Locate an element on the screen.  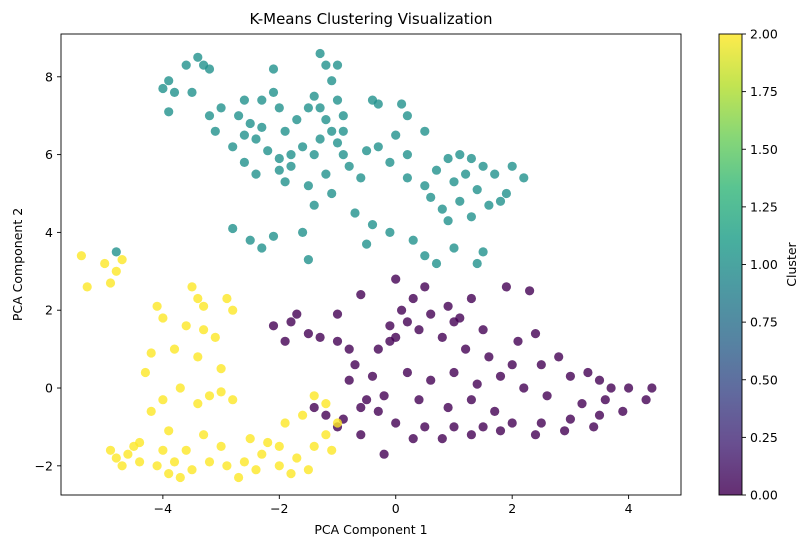
colorbar-tick-label: 0.00 is located at coordinates (764, 495).